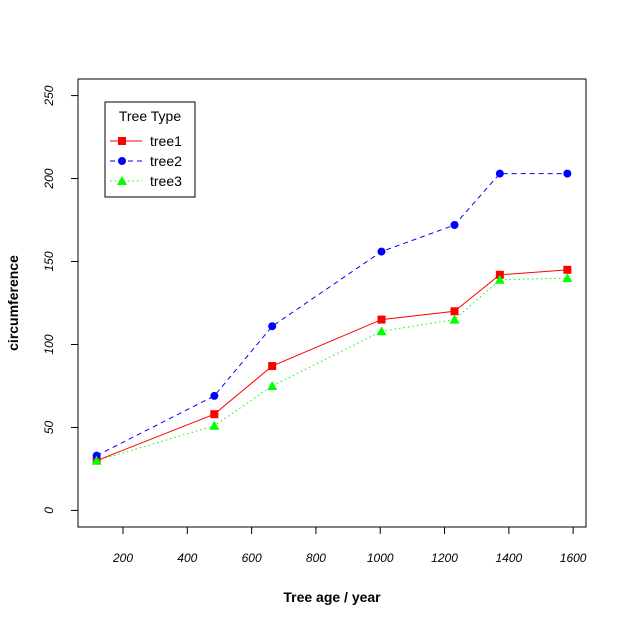 The height and width of the screenshot is (626, 627). I want to click on legend-label-tree3: tree3, so click(166, 181).